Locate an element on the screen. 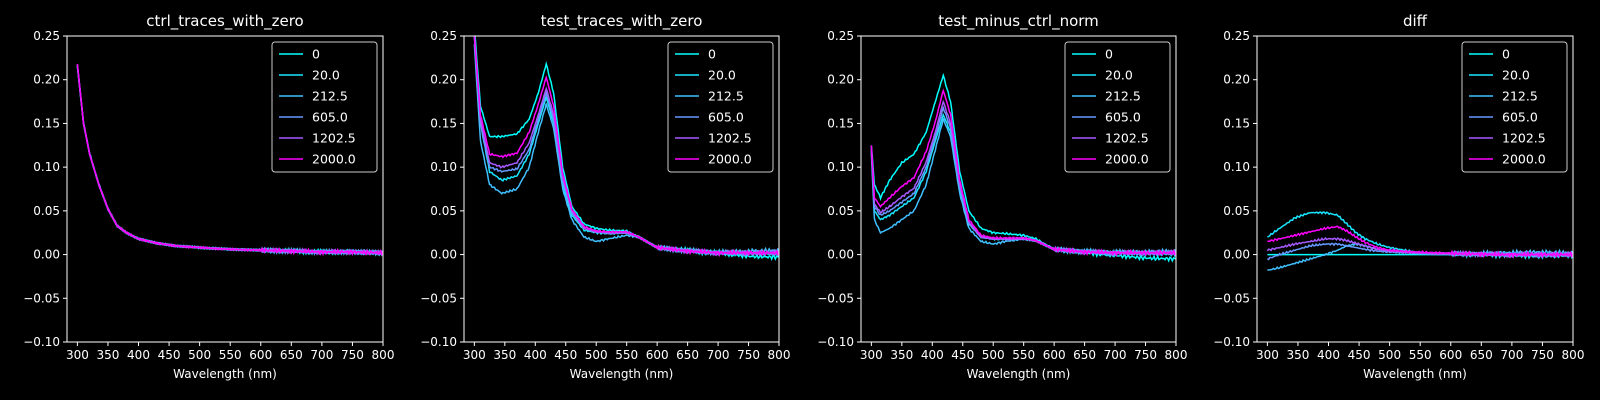 Image resolution: width=1600 pixels, height=400 pixels. chart-title: ctrl_traces_with_zero is located at coordinates (224, 21).